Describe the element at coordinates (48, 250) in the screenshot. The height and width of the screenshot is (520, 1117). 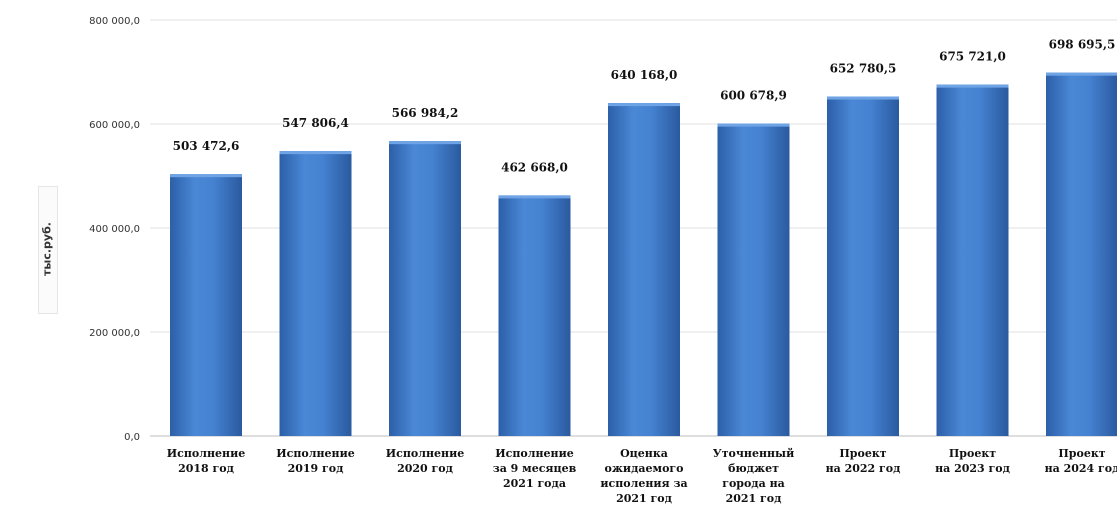
I see `y-axis-label-box` at that location.